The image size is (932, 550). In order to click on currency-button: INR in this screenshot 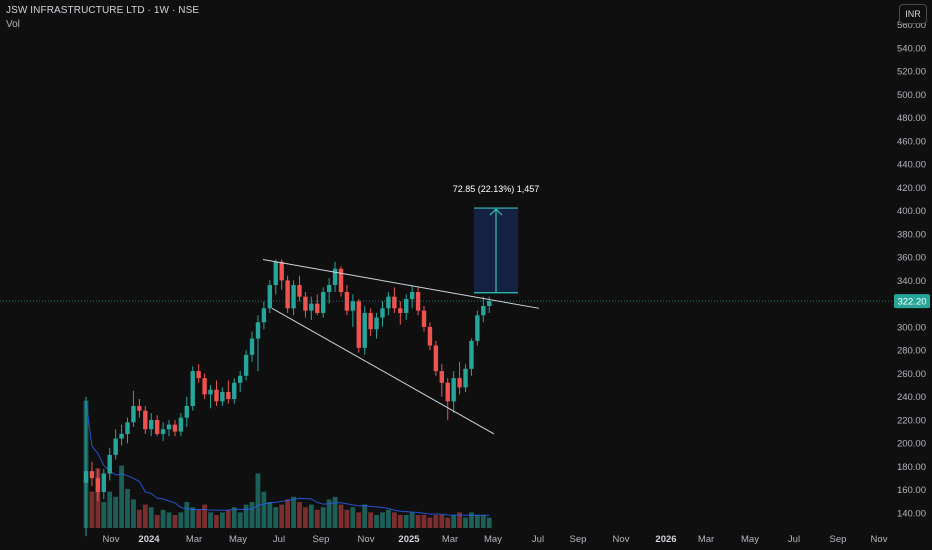, I will do `click(913, 14)`.